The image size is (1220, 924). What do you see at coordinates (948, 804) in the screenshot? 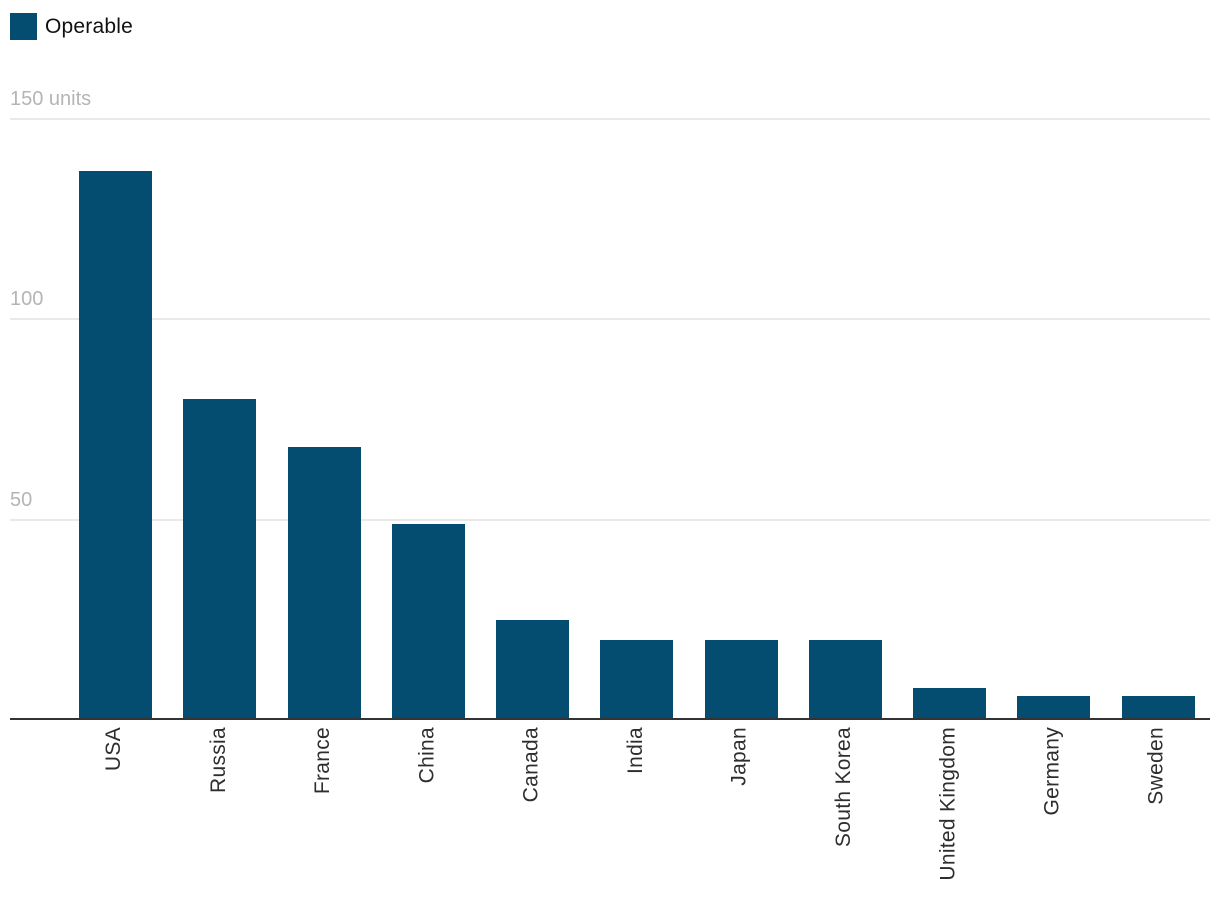
I see `x-tick-label: United Kingdom` at bounding box center [948, 804].